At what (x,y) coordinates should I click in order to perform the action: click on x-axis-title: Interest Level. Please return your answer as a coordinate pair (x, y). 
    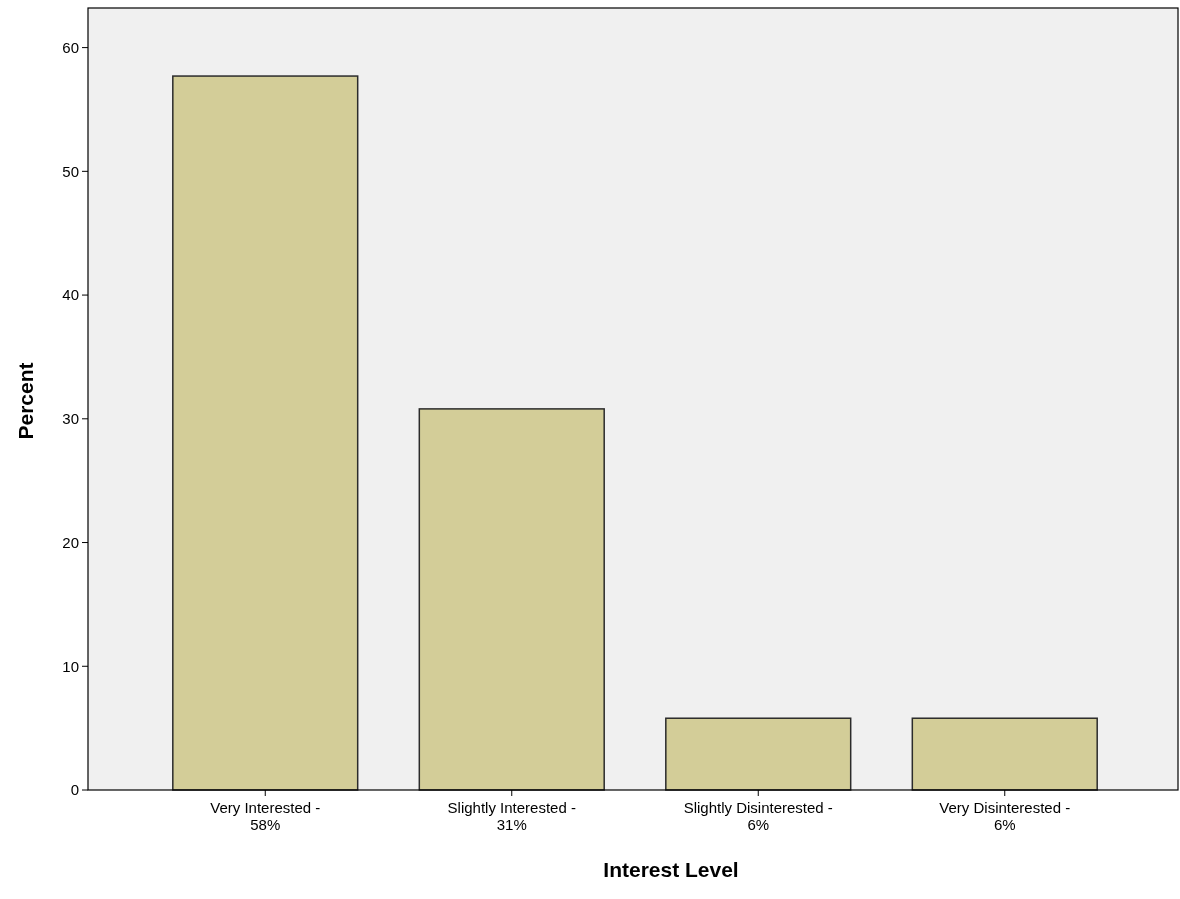
    Looking at the image, I should click on (671, 869).